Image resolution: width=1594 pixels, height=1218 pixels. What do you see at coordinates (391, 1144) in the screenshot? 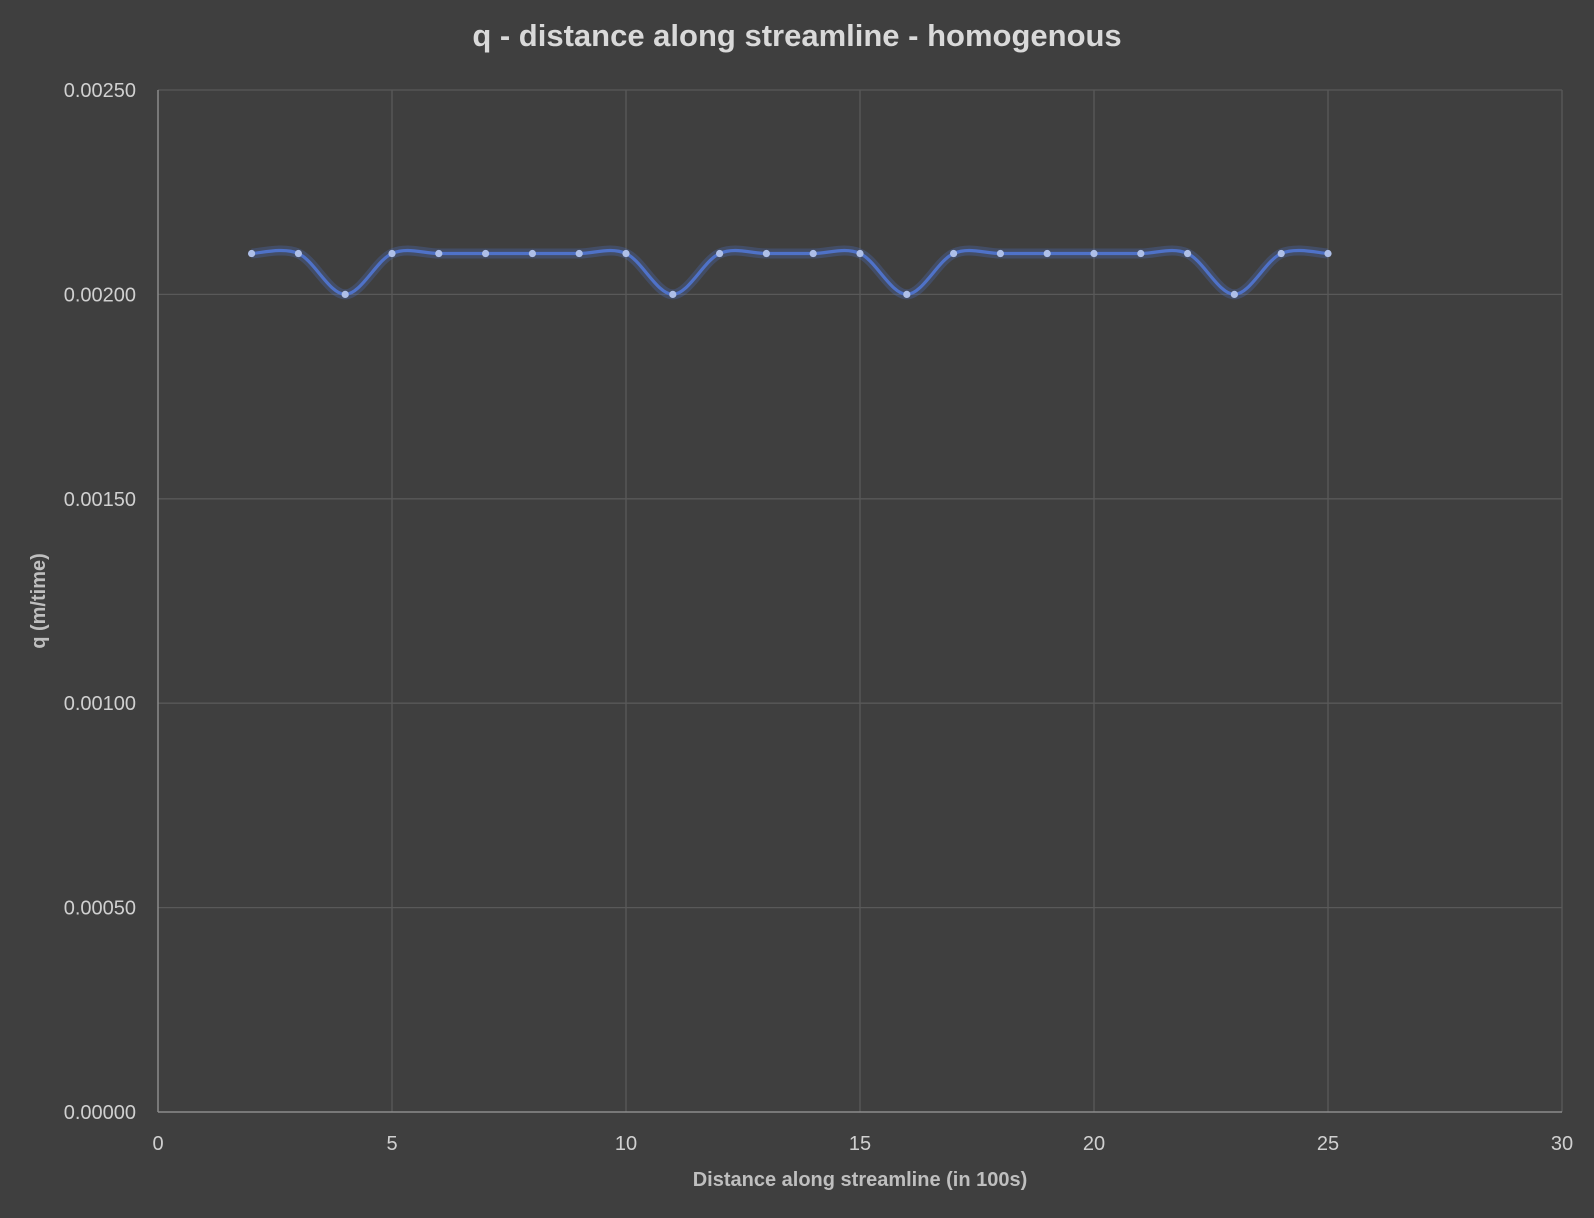
I see `x-tick-label: 5` at bounding box center [391, 1144].